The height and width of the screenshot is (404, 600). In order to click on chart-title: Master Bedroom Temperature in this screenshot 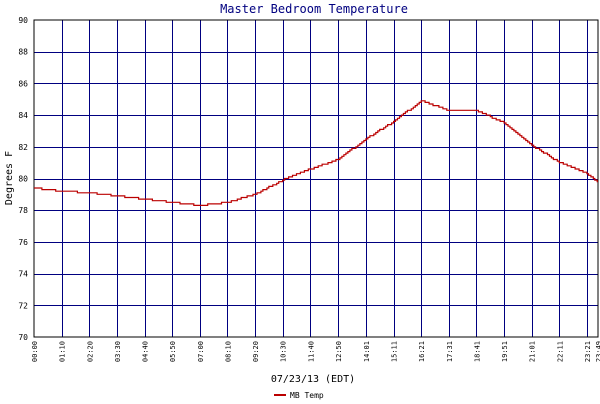, I will do `click(314, 9)`.